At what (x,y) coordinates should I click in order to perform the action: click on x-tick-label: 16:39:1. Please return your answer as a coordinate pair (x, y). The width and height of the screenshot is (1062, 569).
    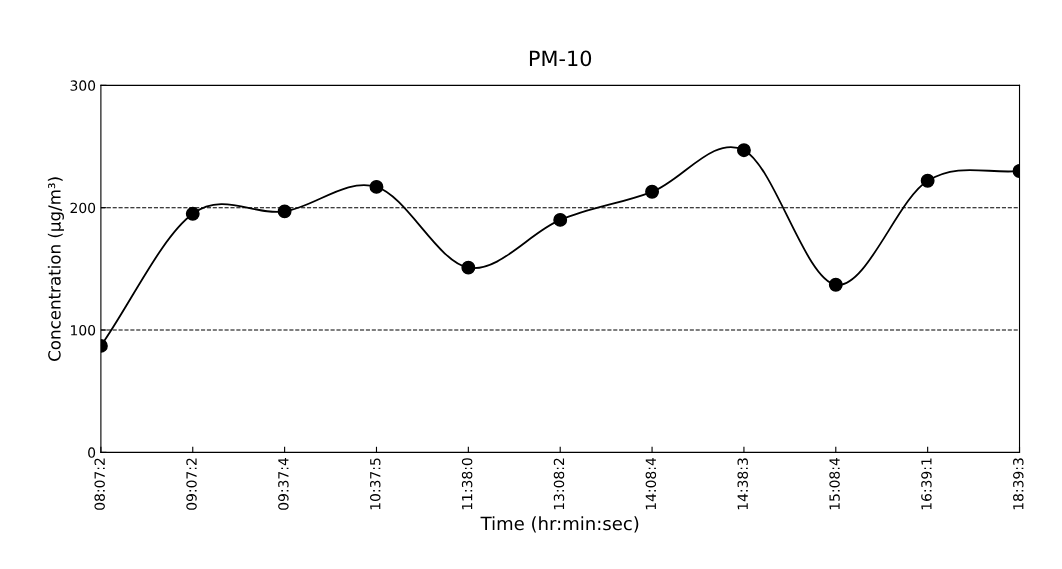
    Looking at the image, I should click on (926, 484).